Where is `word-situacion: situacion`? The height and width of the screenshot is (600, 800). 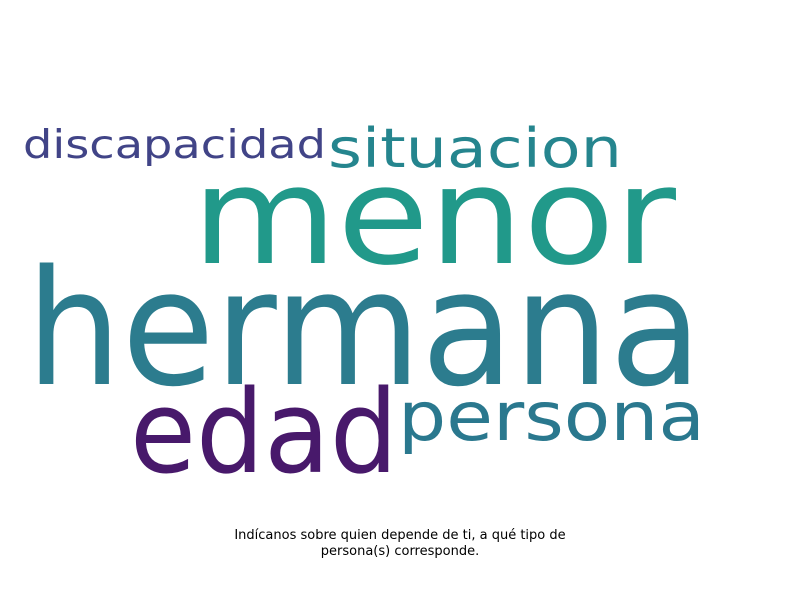
word-situacion: situacion is located at coordinates (475, 148).